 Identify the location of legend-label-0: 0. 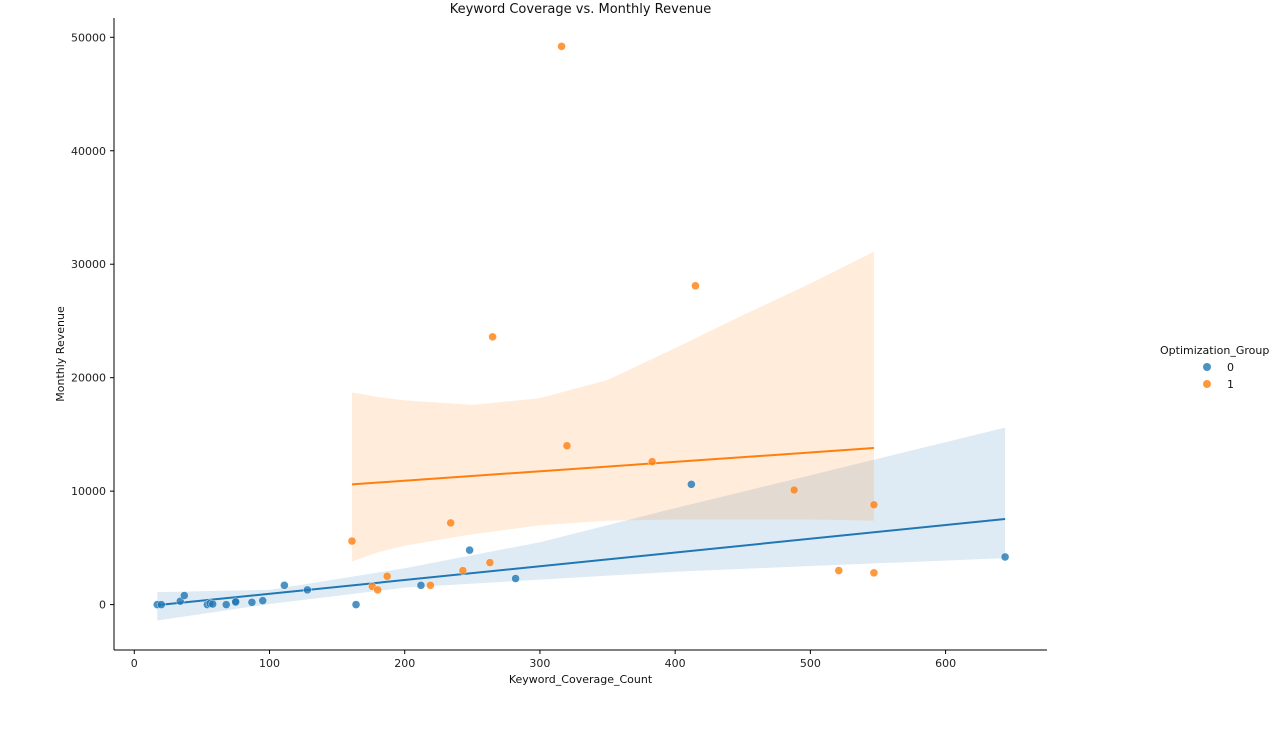
(1230, 367).